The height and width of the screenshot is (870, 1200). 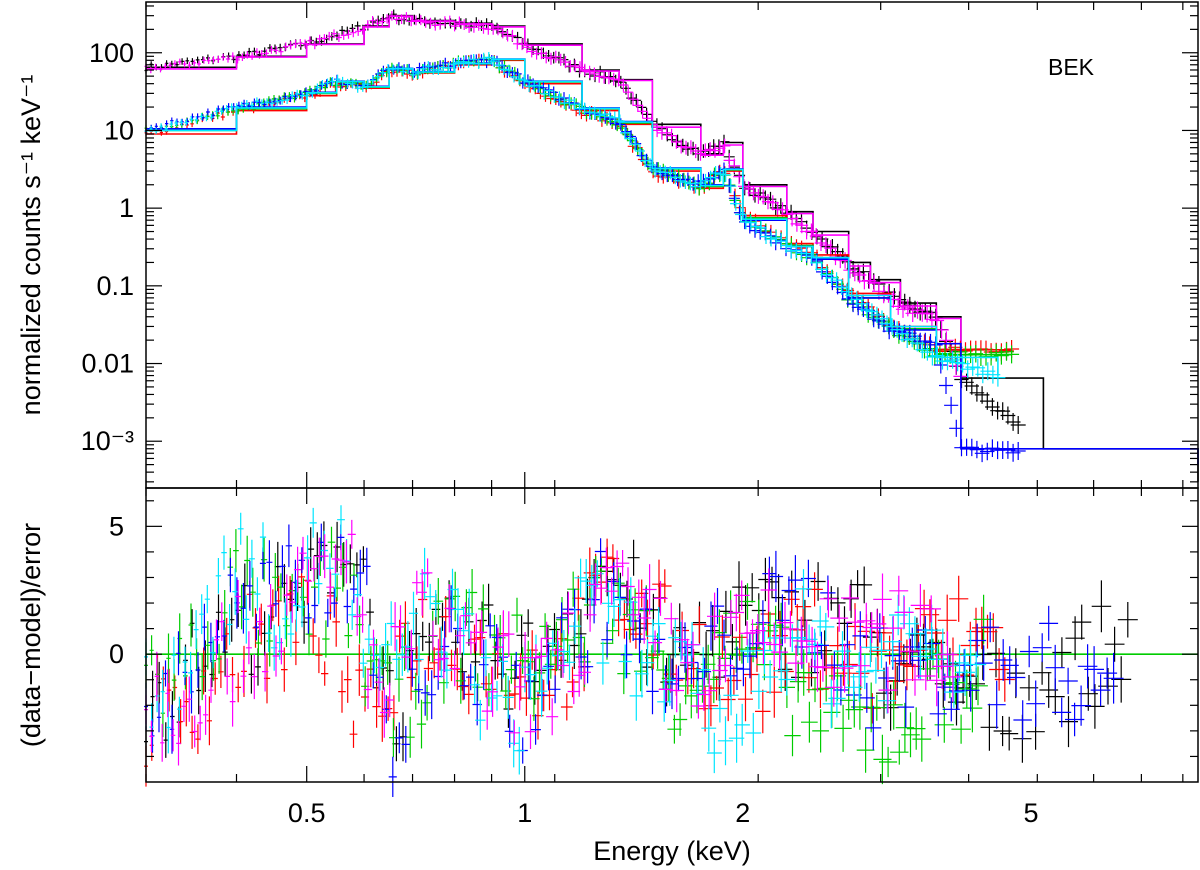 I want to click on bottom-panel-y-axis-label: (data−model)/error, so click(x=31, y=635).